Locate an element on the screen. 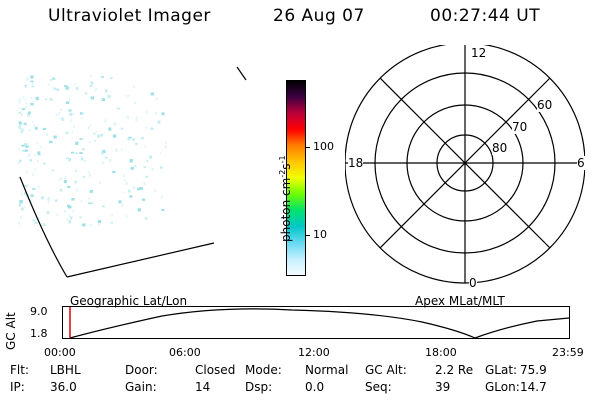  mlat-label-70: 70 is located at coordinates (520, 127).